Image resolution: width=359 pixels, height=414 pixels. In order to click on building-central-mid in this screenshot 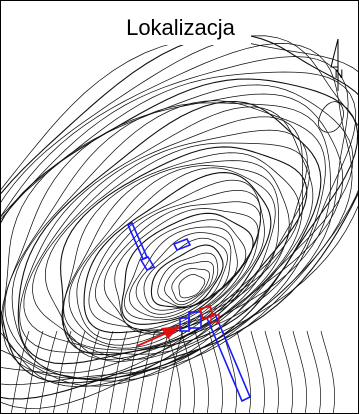, I will do `click(195, 320)`.